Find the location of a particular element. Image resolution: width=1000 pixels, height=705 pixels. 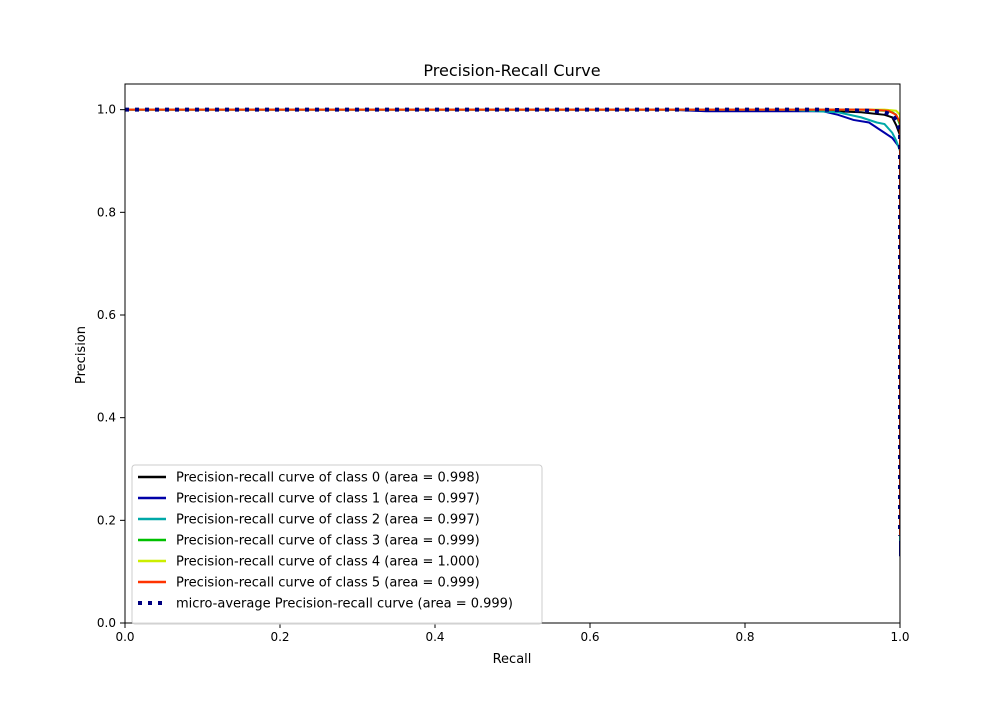

y-axis-label: Precision is located at coordinates (81, 355).